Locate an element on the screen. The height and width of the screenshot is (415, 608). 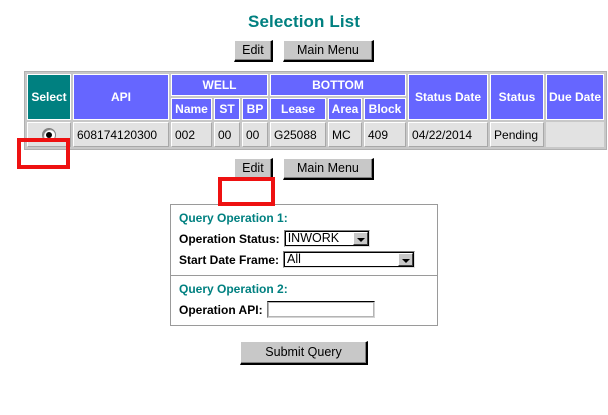
submit-row: Submit Query is located at coordinates (304, 353).